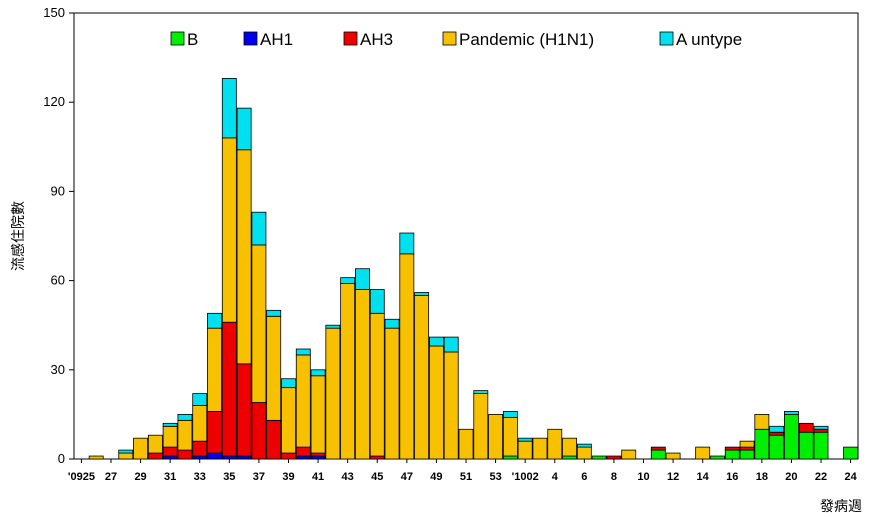  Describe the element at coordinates (703, 477) in the screenshot. I see `x-tick-label: 14` at that location.